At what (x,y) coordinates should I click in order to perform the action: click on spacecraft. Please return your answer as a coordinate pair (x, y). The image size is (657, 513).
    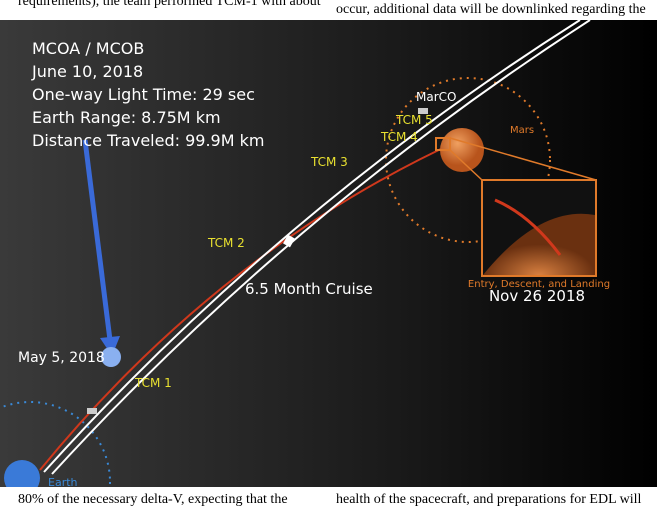
    Looking at the image, I should click on (289, 241).